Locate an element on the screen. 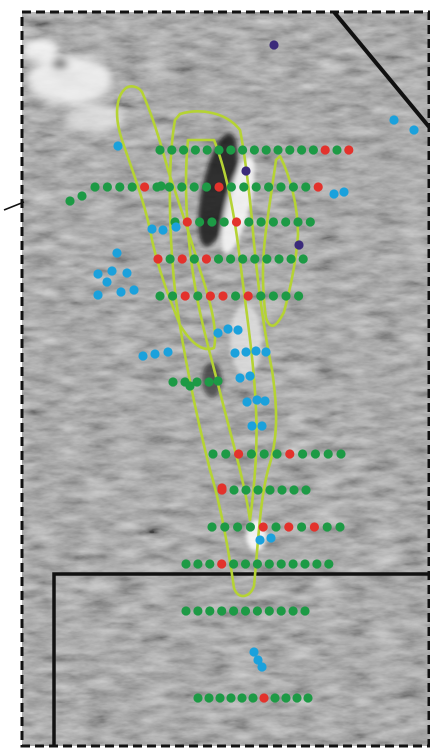 The image size is (430, 749). bright-patch-top-left is located at coordinates (73, 85).